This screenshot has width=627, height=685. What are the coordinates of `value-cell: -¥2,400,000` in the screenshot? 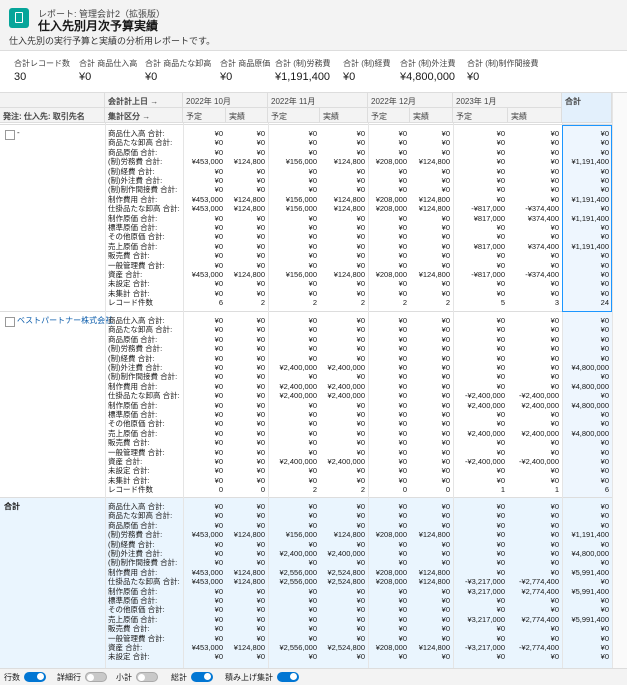 It's located at (484, 396).